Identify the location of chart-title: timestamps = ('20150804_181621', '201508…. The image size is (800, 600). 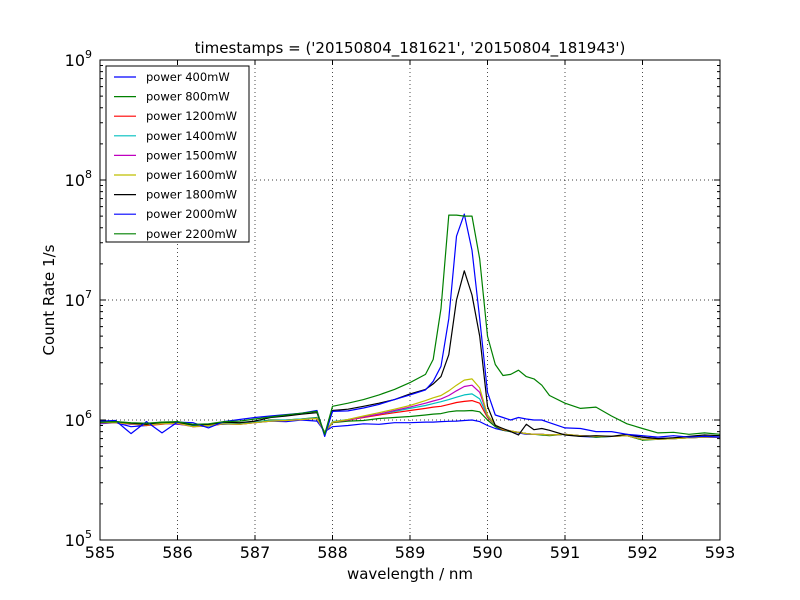
(410, 48).